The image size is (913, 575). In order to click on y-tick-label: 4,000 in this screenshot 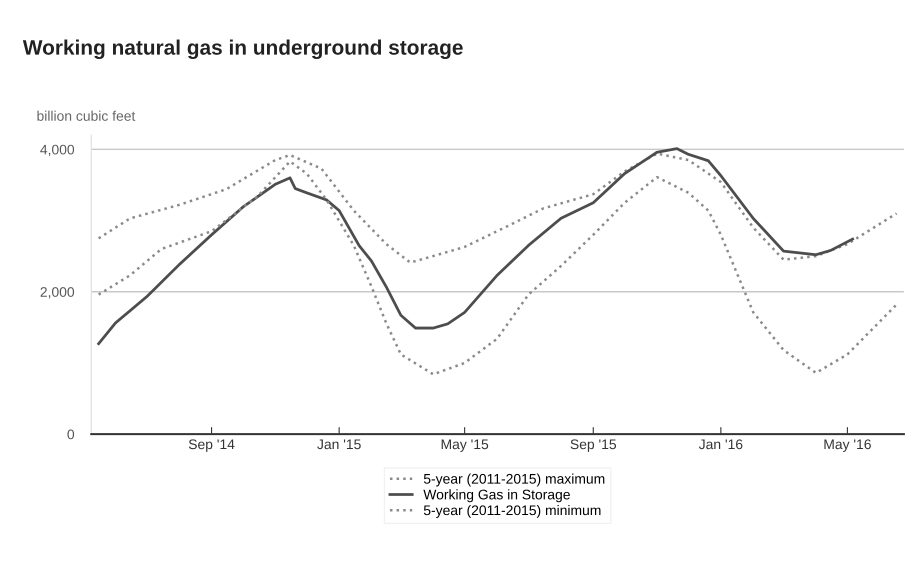, I will do `click(57, 150)`.